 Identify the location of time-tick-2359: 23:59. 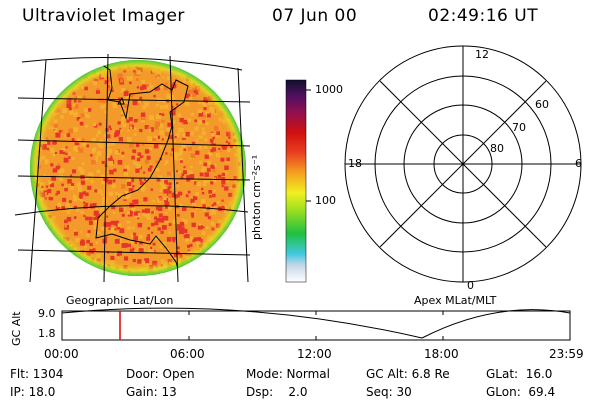
(566, 354).